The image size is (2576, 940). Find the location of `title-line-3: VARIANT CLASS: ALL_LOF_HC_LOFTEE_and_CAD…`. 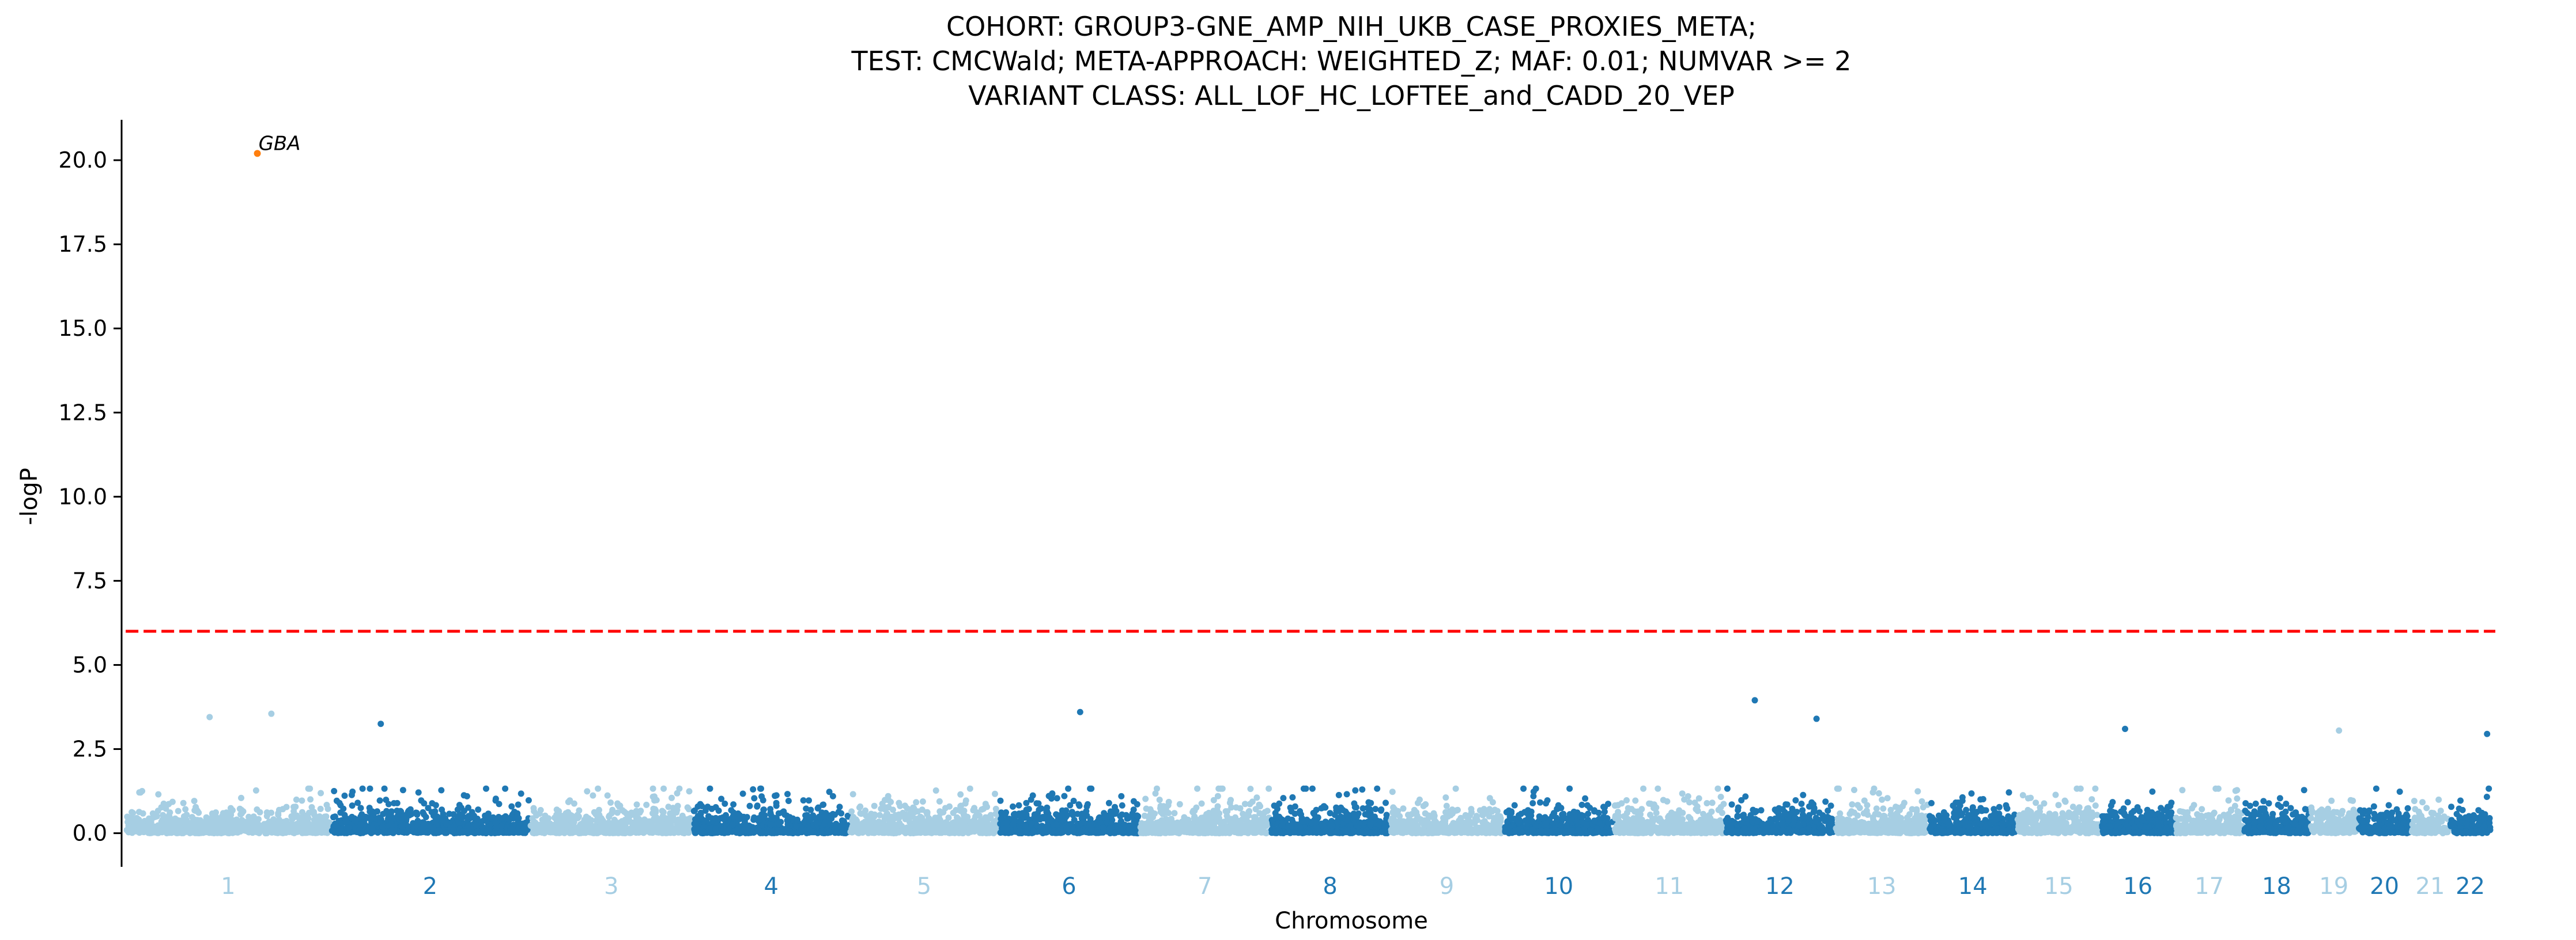

title-line-3: VARIANT CLASS: ALL_LOF_HC_LOFTEE_and_CAD… is located at coordinates (1351, 95).